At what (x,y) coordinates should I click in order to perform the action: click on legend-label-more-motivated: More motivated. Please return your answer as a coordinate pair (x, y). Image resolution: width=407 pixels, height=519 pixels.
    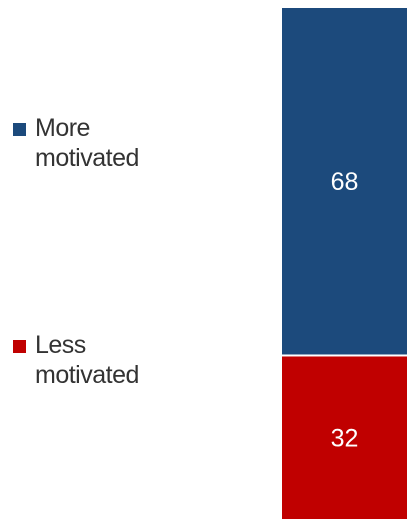
    Looking at the image, I should click on (87, 143).